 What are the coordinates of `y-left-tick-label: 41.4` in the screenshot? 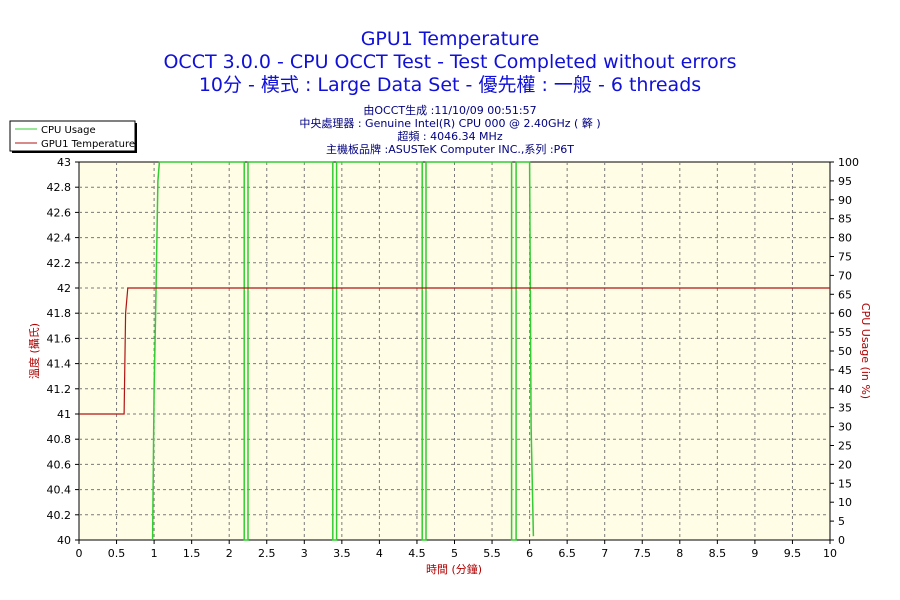 It's located at (59, 364).